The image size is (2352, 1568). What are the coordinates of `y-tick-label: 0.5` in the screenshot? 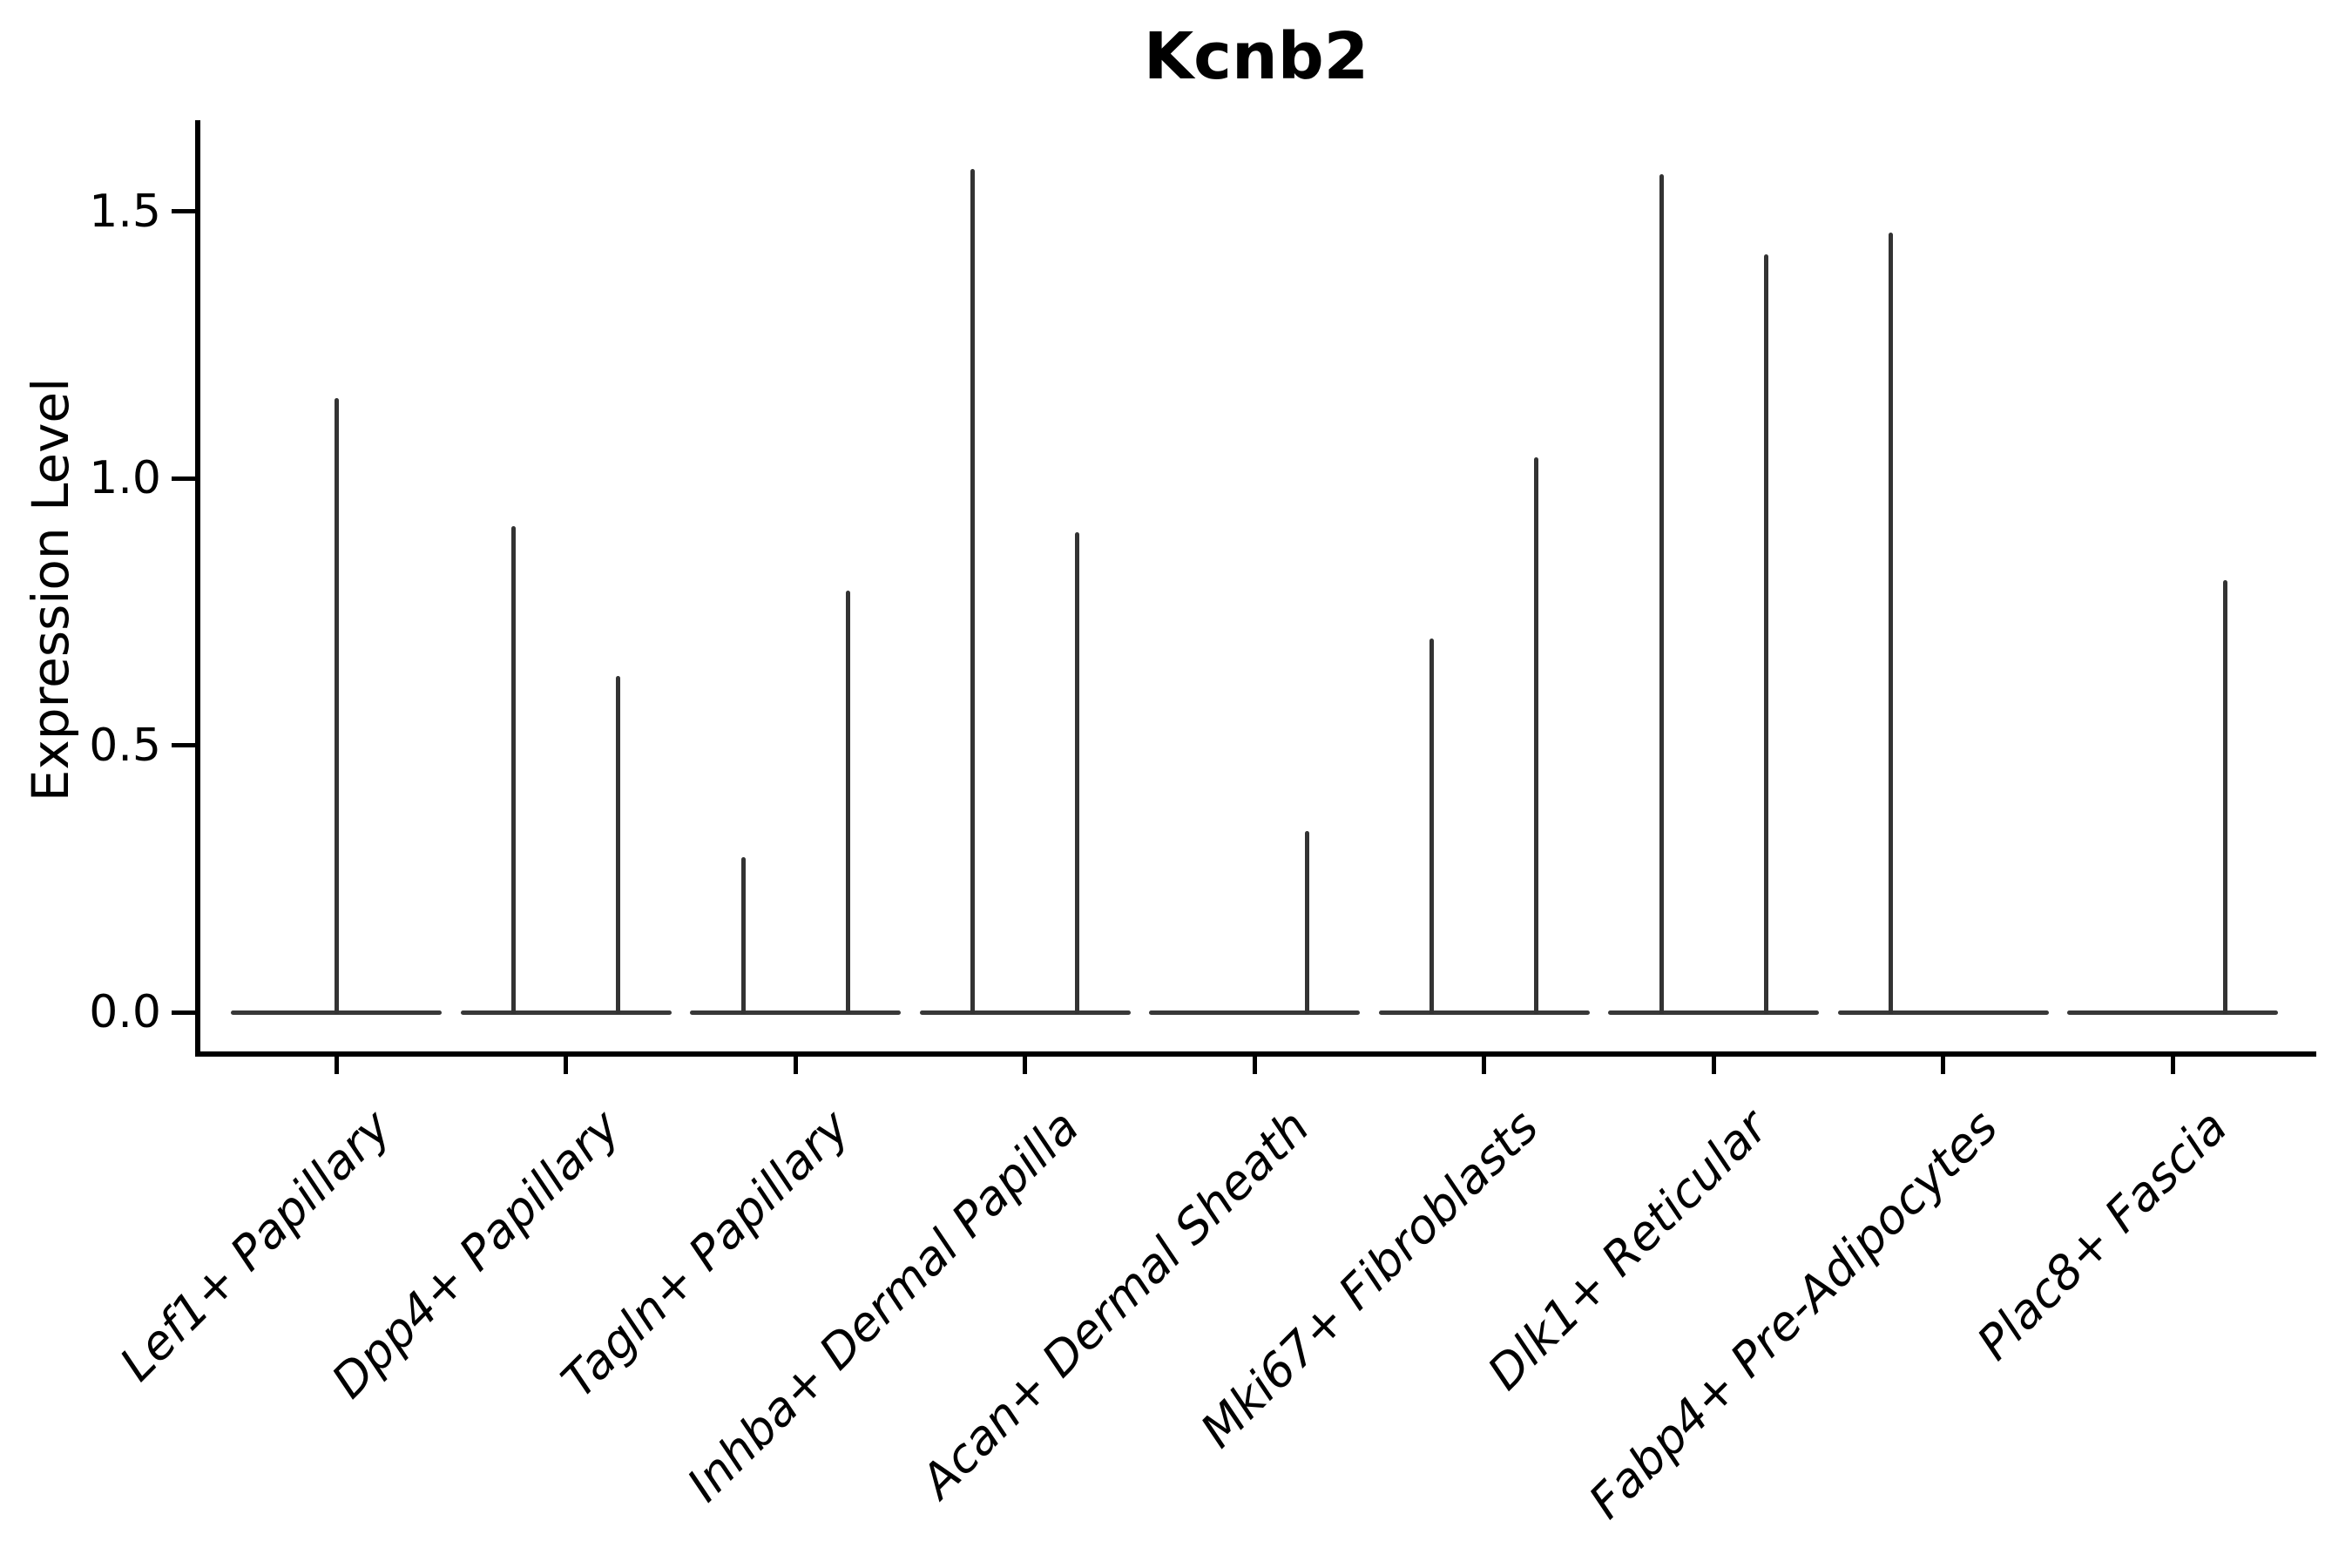 It's located at (125, 746).